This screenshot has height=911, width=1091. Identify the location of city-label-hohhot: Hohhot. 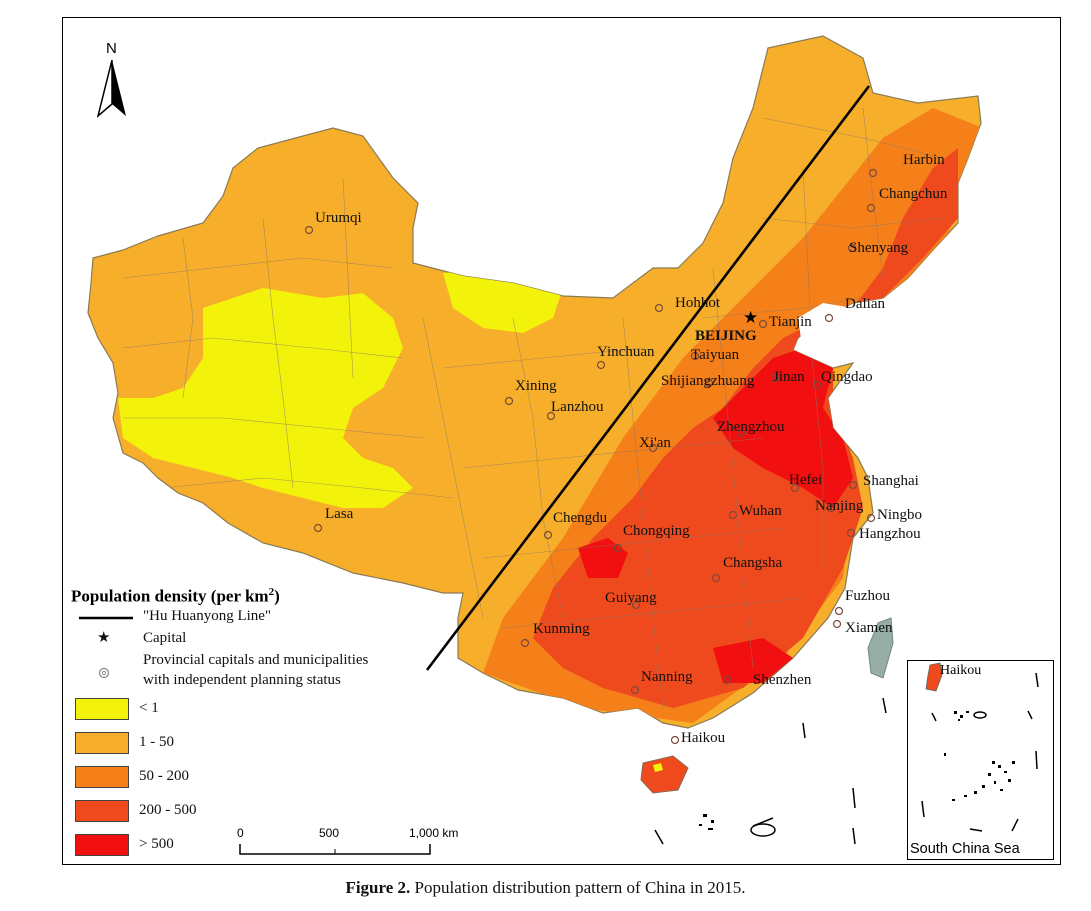
(697, 303).